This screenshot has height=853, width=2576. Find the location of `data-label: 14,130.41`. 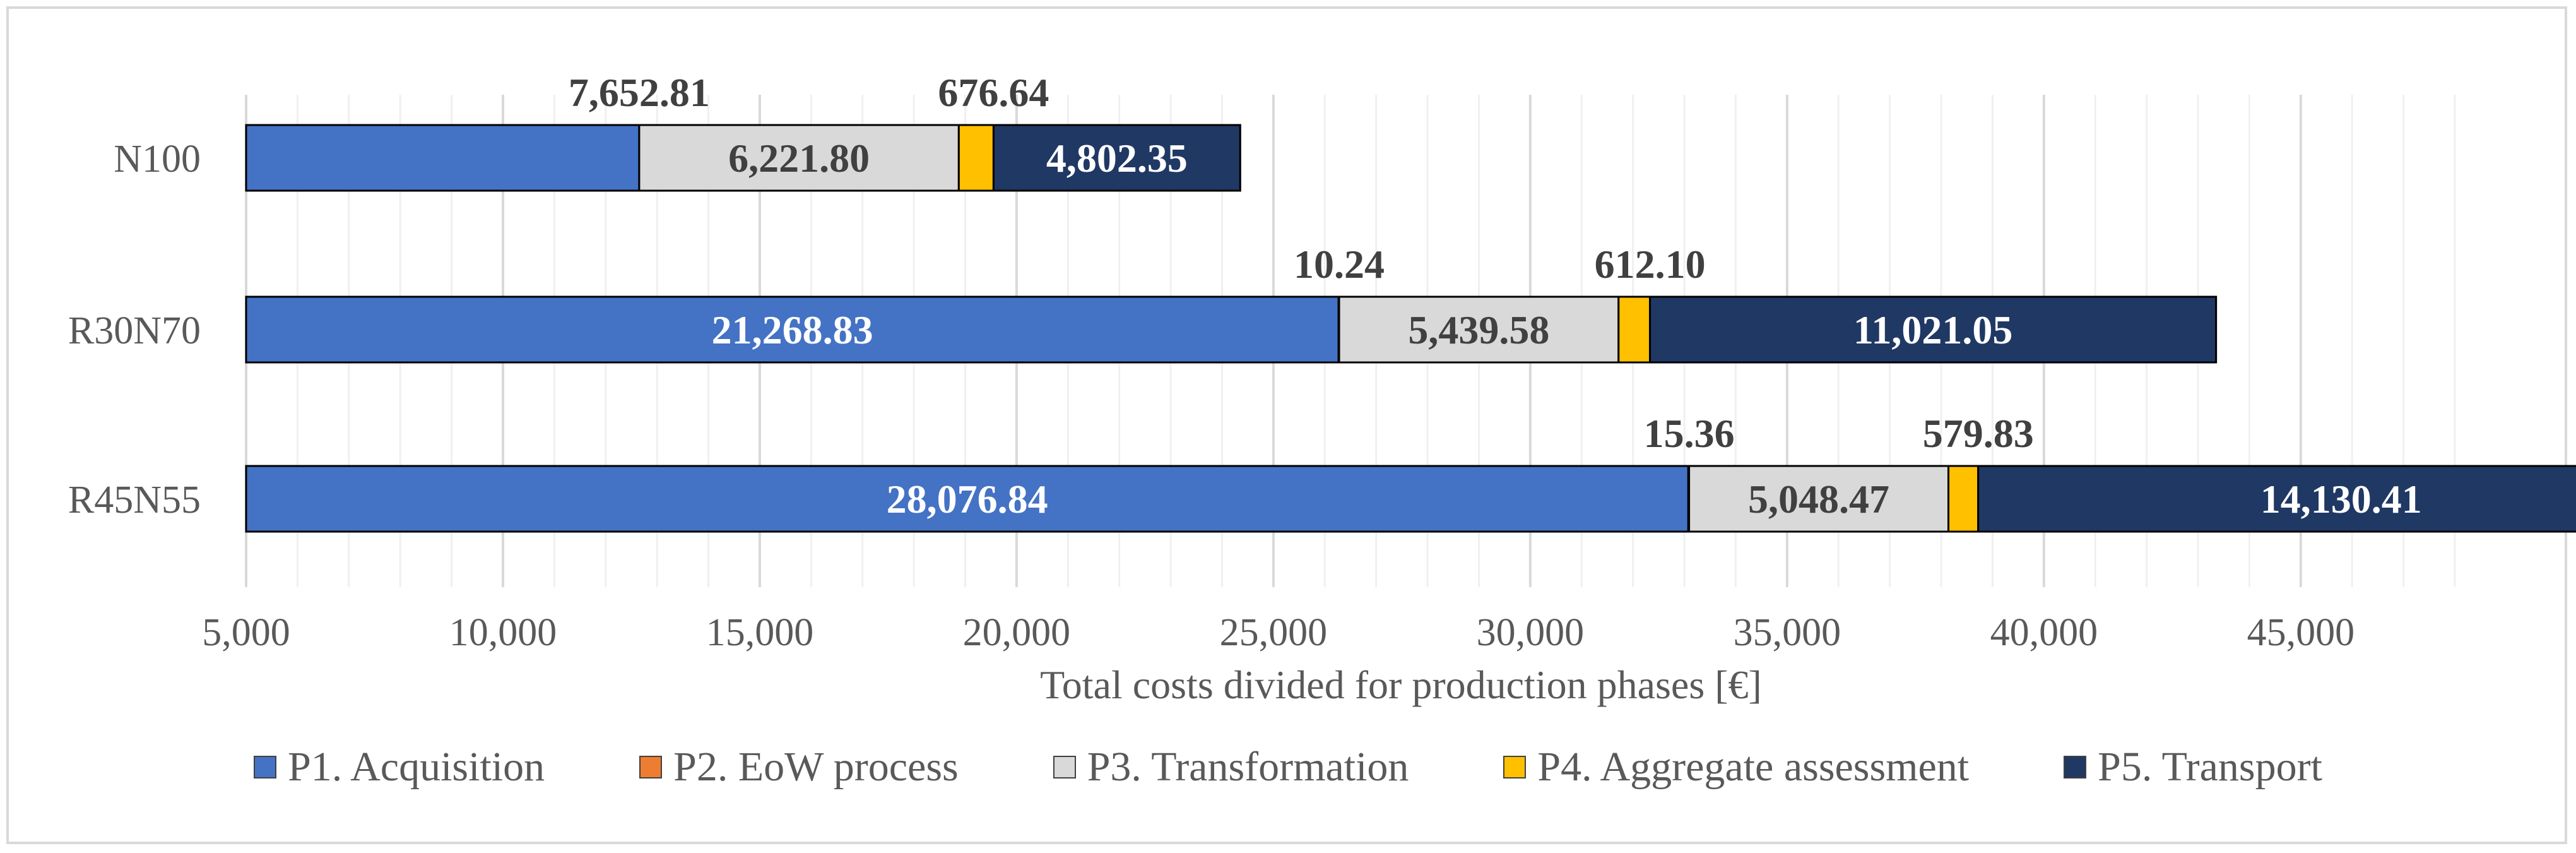

data-label: 14,130.41 is located at coordinates (2341, 499).